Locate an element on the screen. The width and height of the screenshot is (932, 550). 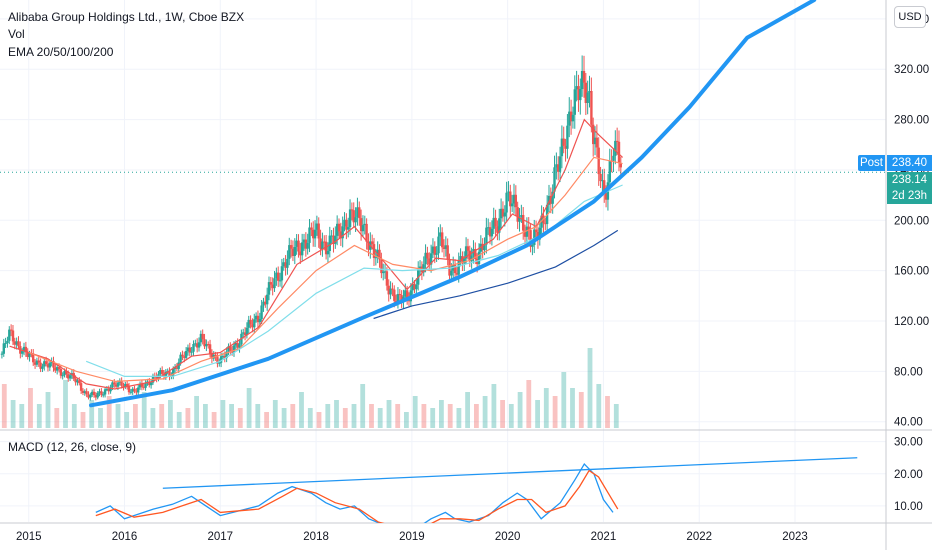
price-tick-label: 120.00 is located at coordinates (911, 322).